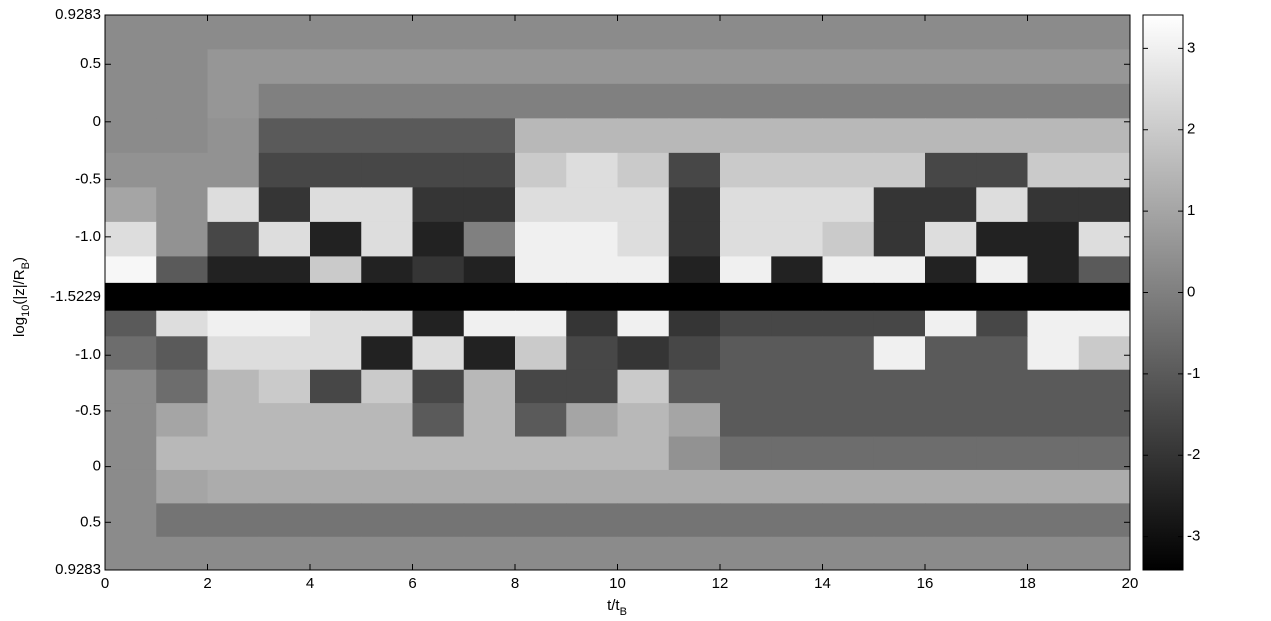 This screenshot has height=621, width=1271. What do you see at coordinates (1130, 583) in the screenshot?
I see `x-tick-label: 20` at bounding box center [1130, 583].